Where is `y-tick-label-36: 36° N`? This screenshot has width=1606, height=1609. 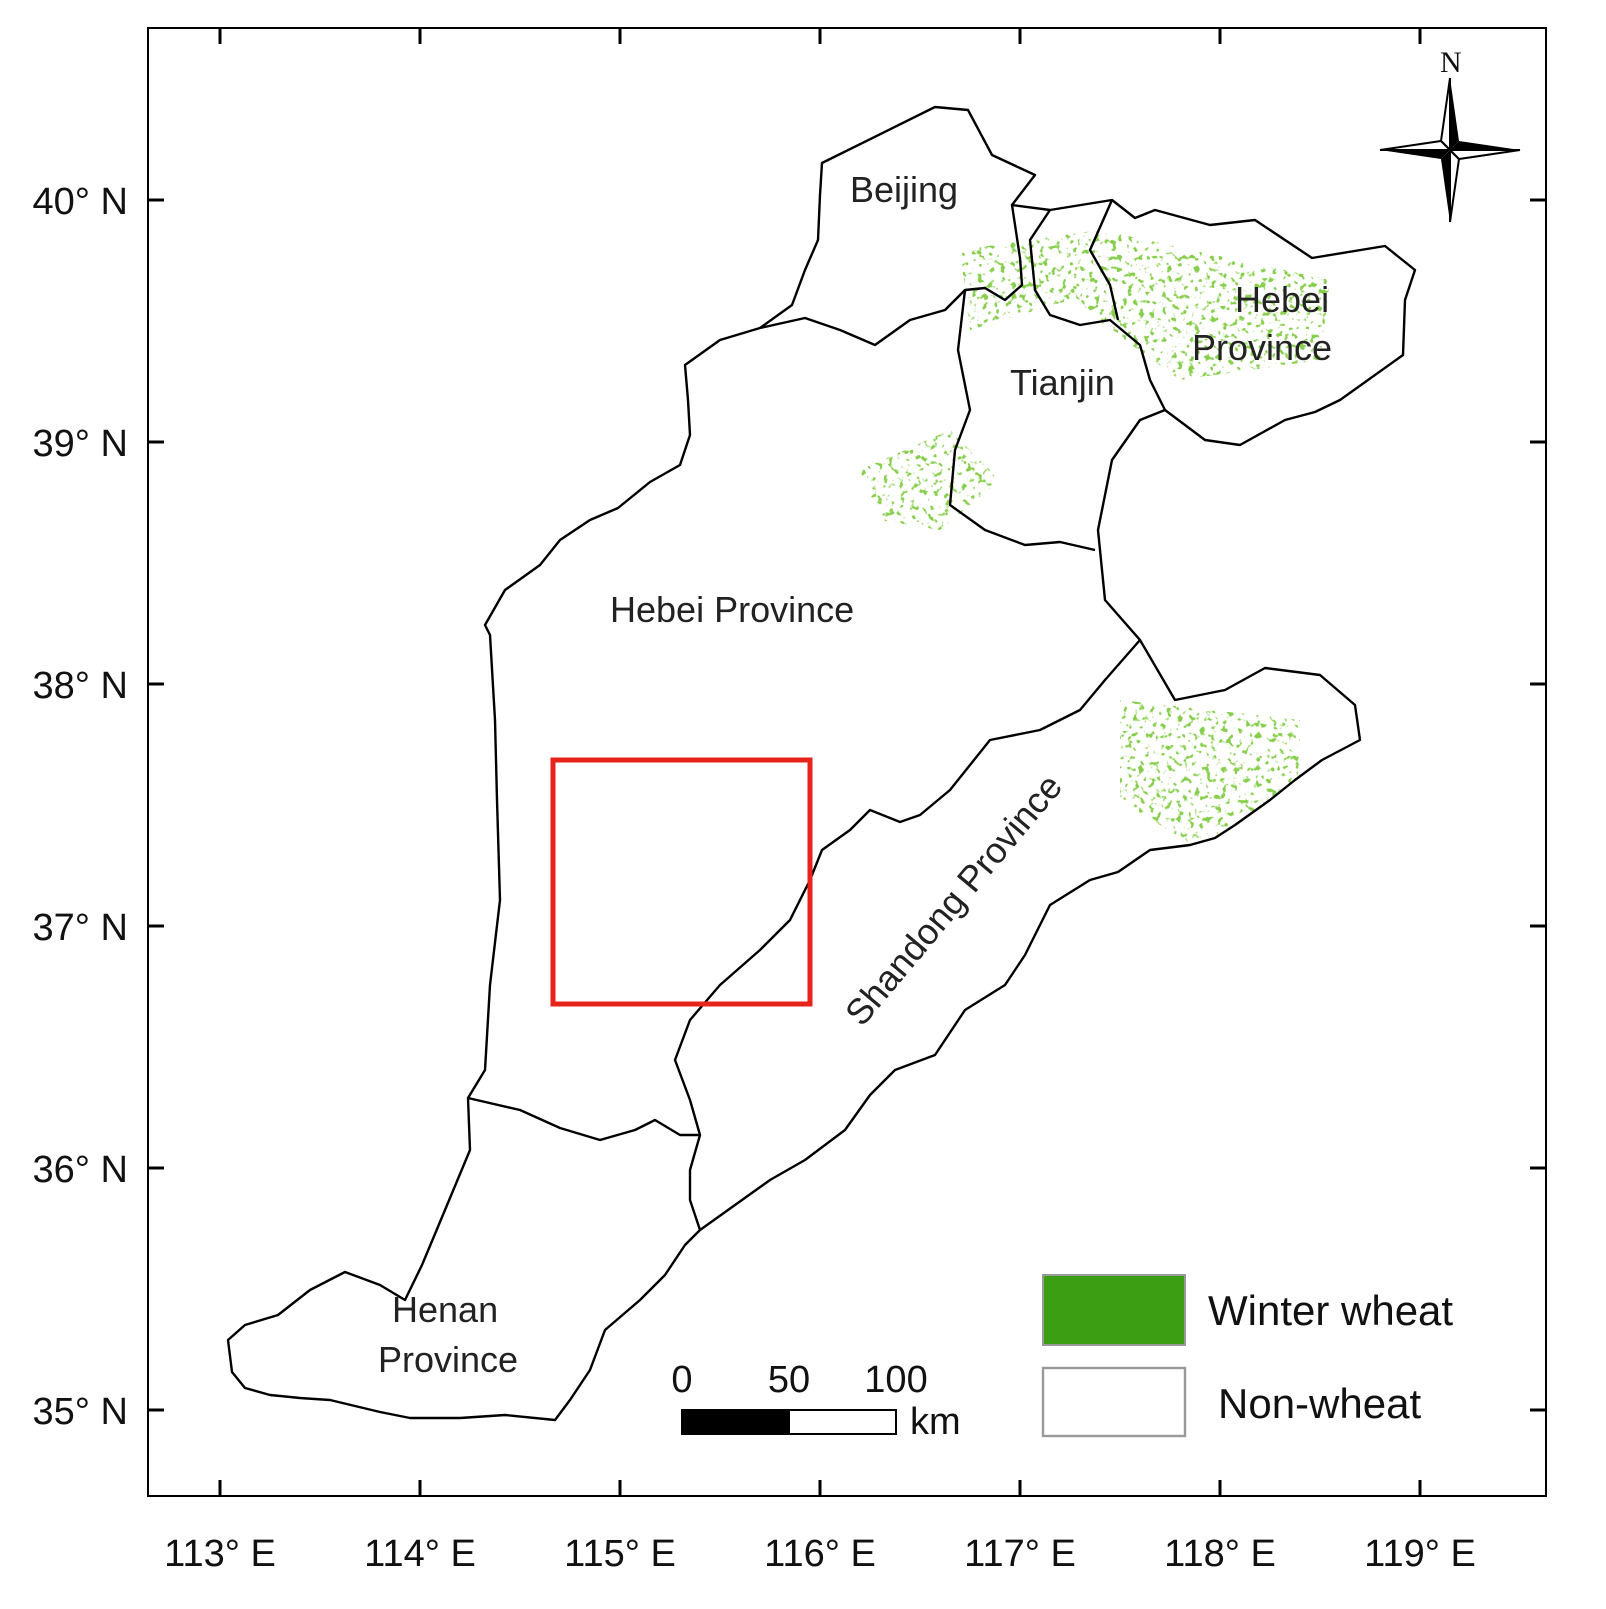 y-tick-label-36: 36° N is located at coordinates (80, 1170).